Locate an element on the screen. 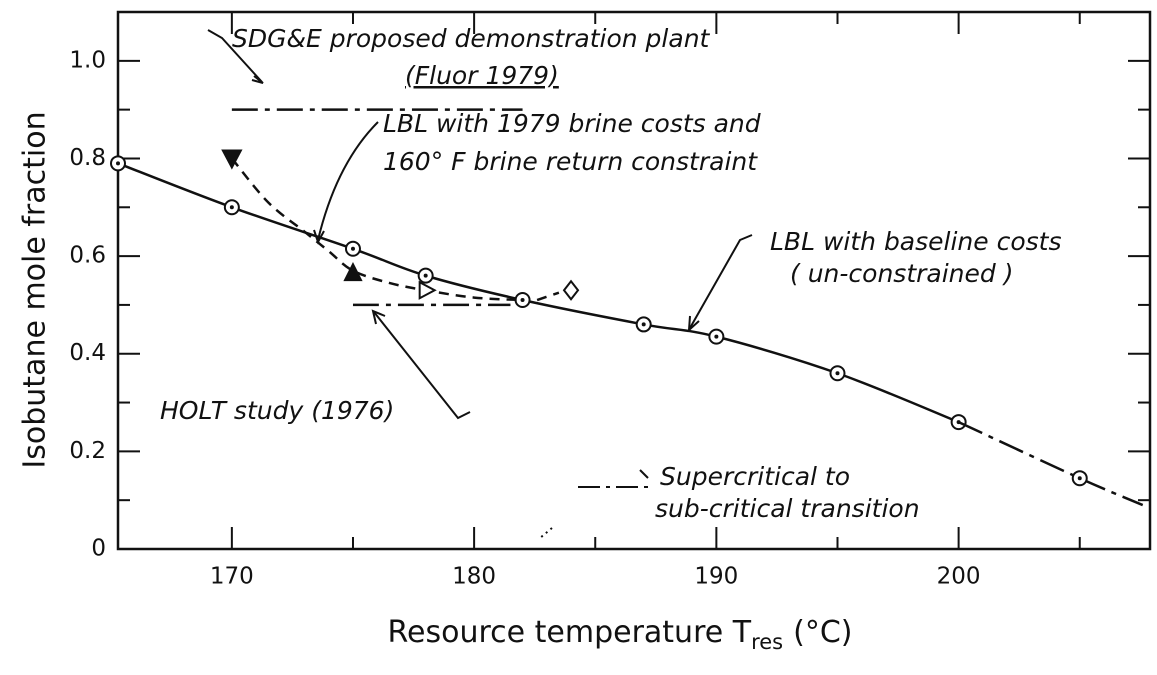 This screenshot has width=1157, height=675. y-tick-label: 0 is located at coordinates (98, 549).